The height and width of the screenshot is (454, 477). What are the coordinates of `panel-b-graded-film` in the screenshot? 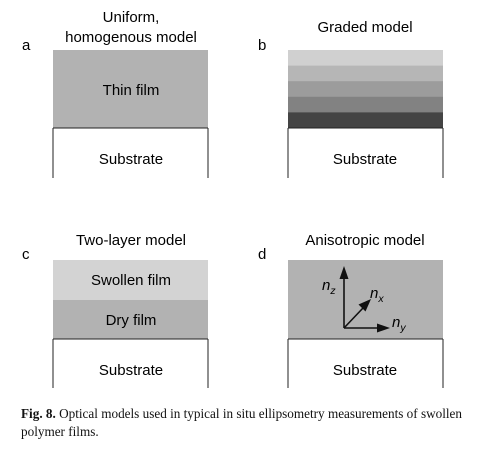 It's located at (365, 89).